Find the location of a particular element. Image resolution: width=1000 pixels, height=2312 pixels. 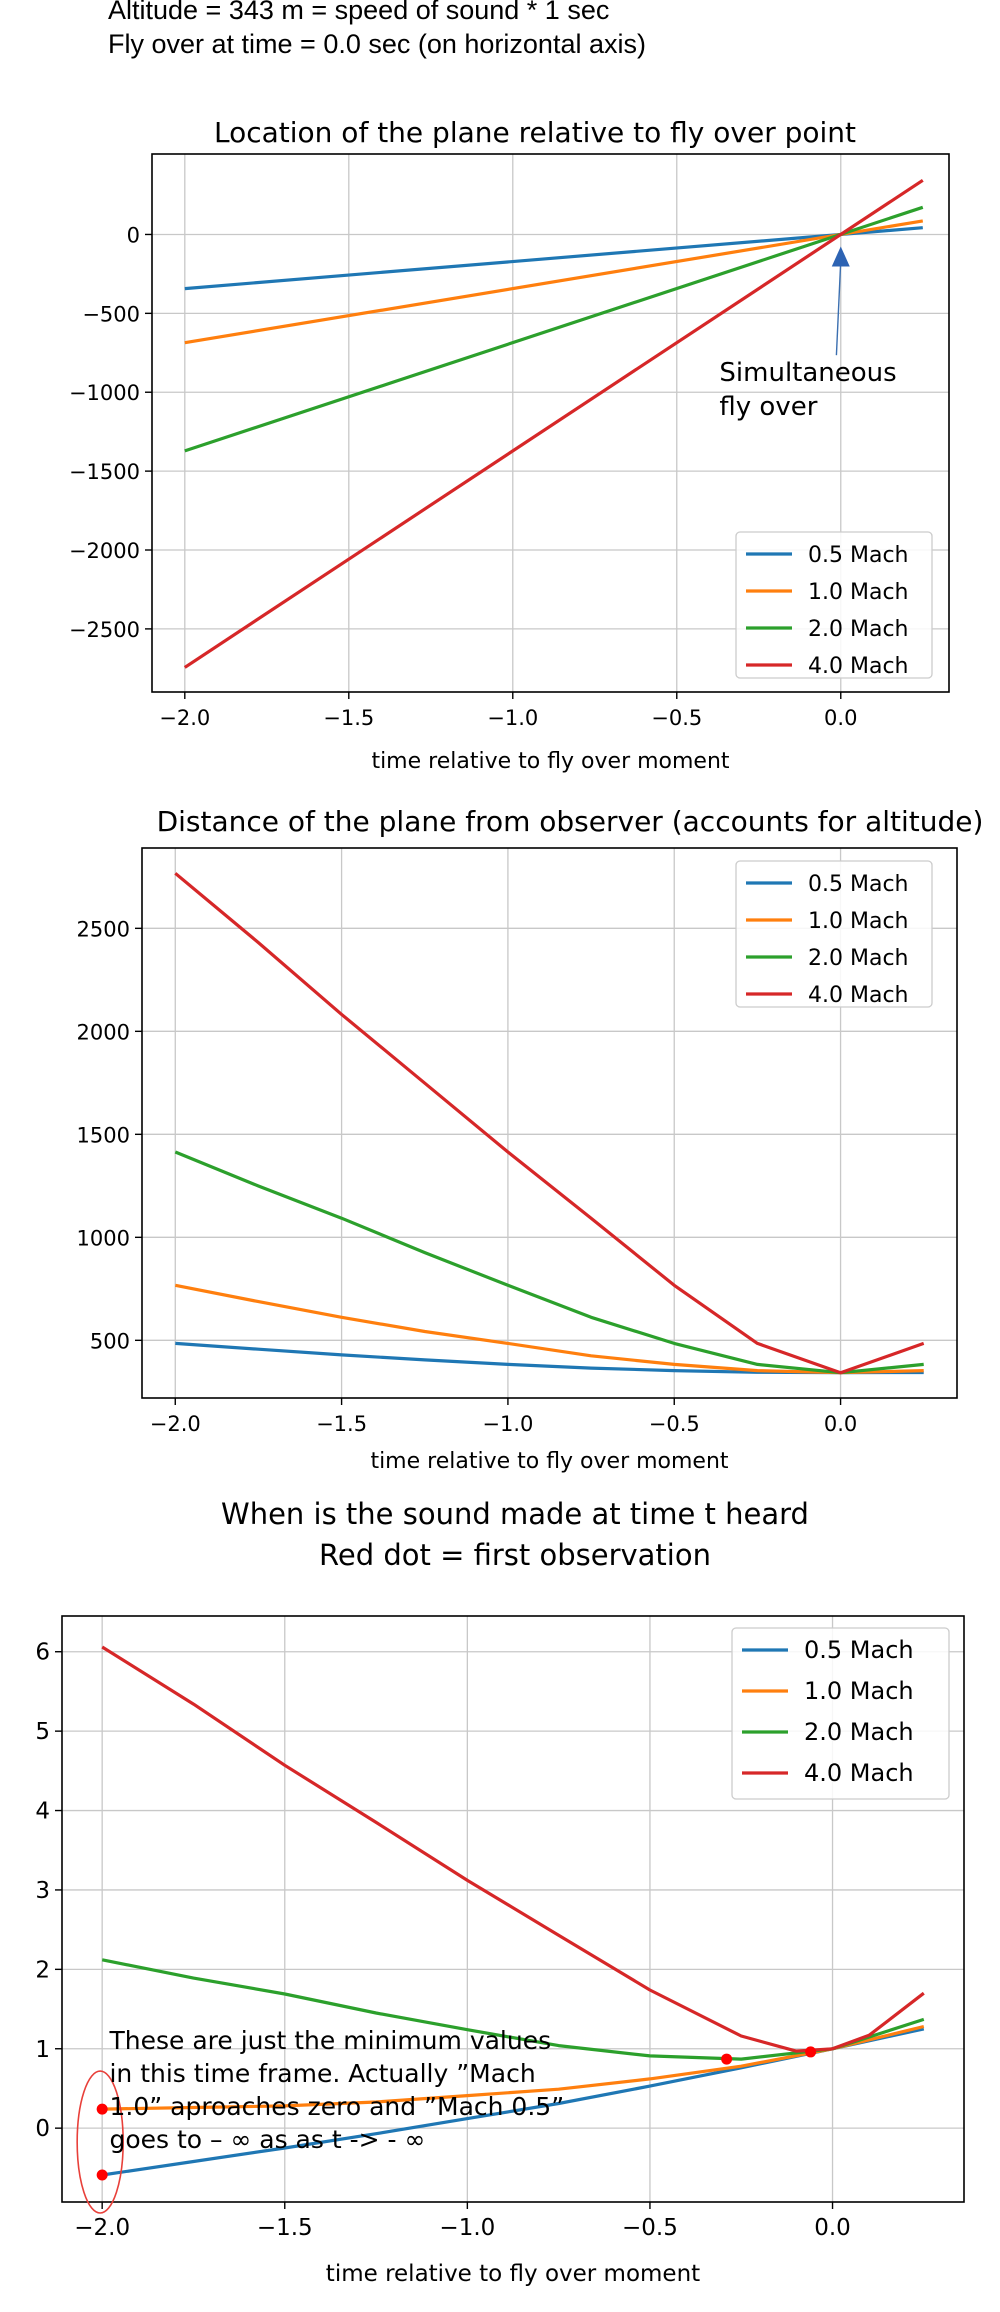

annotation-text: Simultaneous is located at coordinates (807, 373).